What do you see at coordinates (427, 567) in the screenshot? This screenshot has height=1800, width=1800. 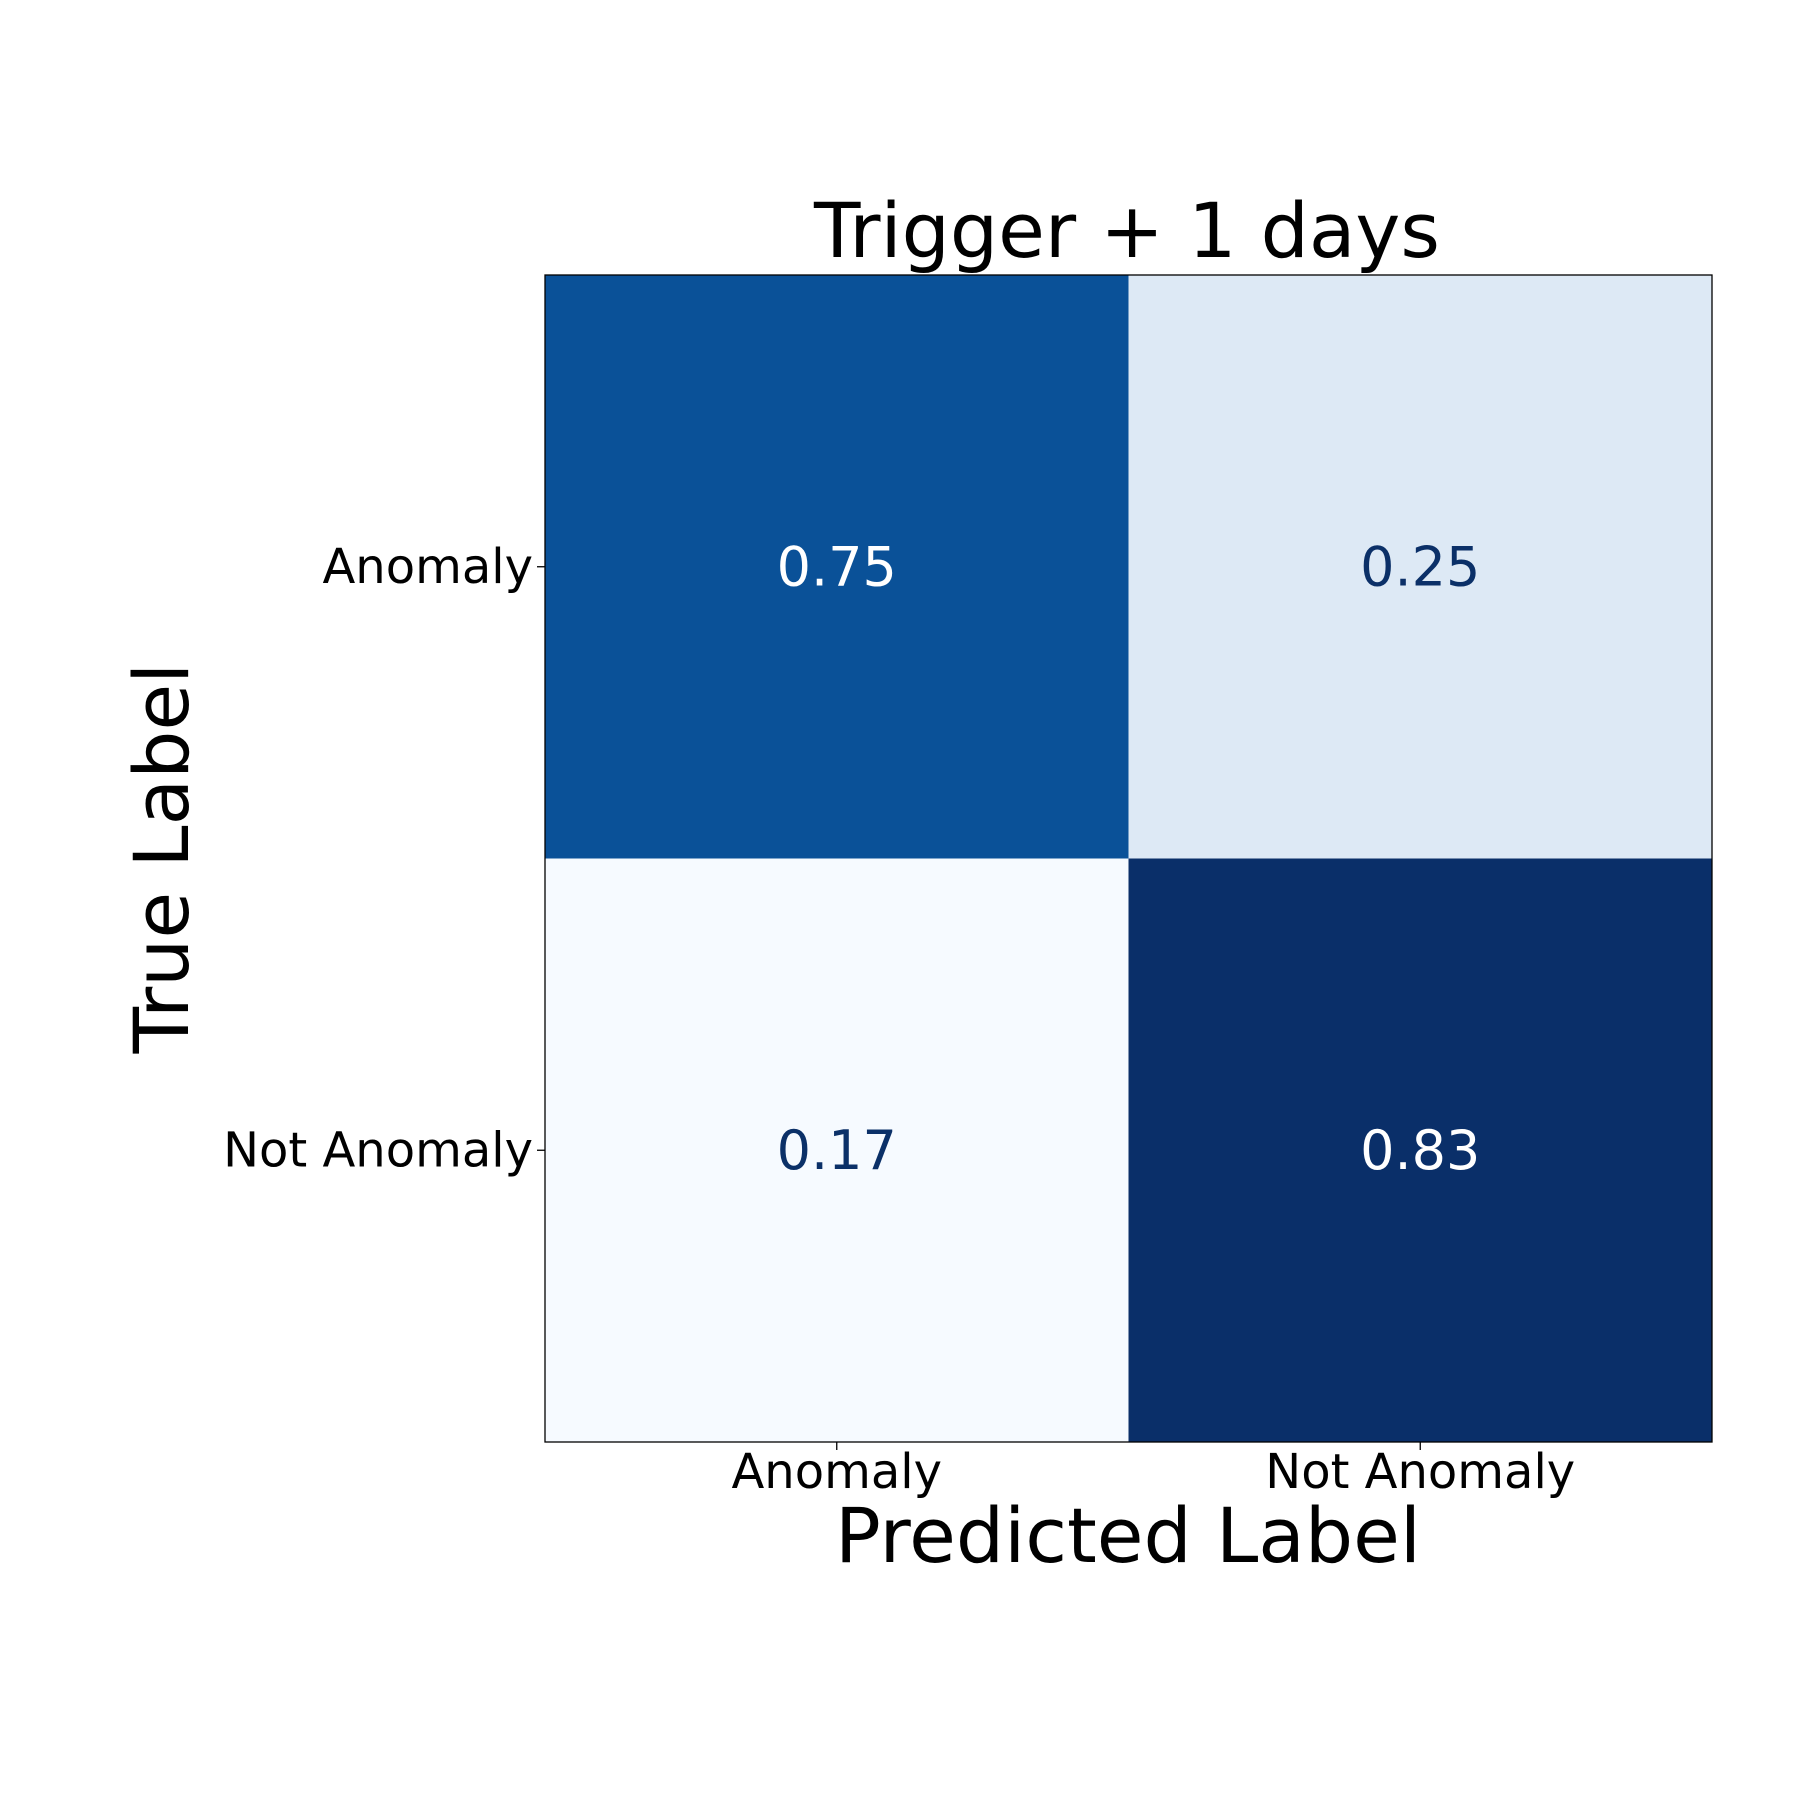 I see `y-tick-label-0: Anomaly` at bounding box center [427, 567].